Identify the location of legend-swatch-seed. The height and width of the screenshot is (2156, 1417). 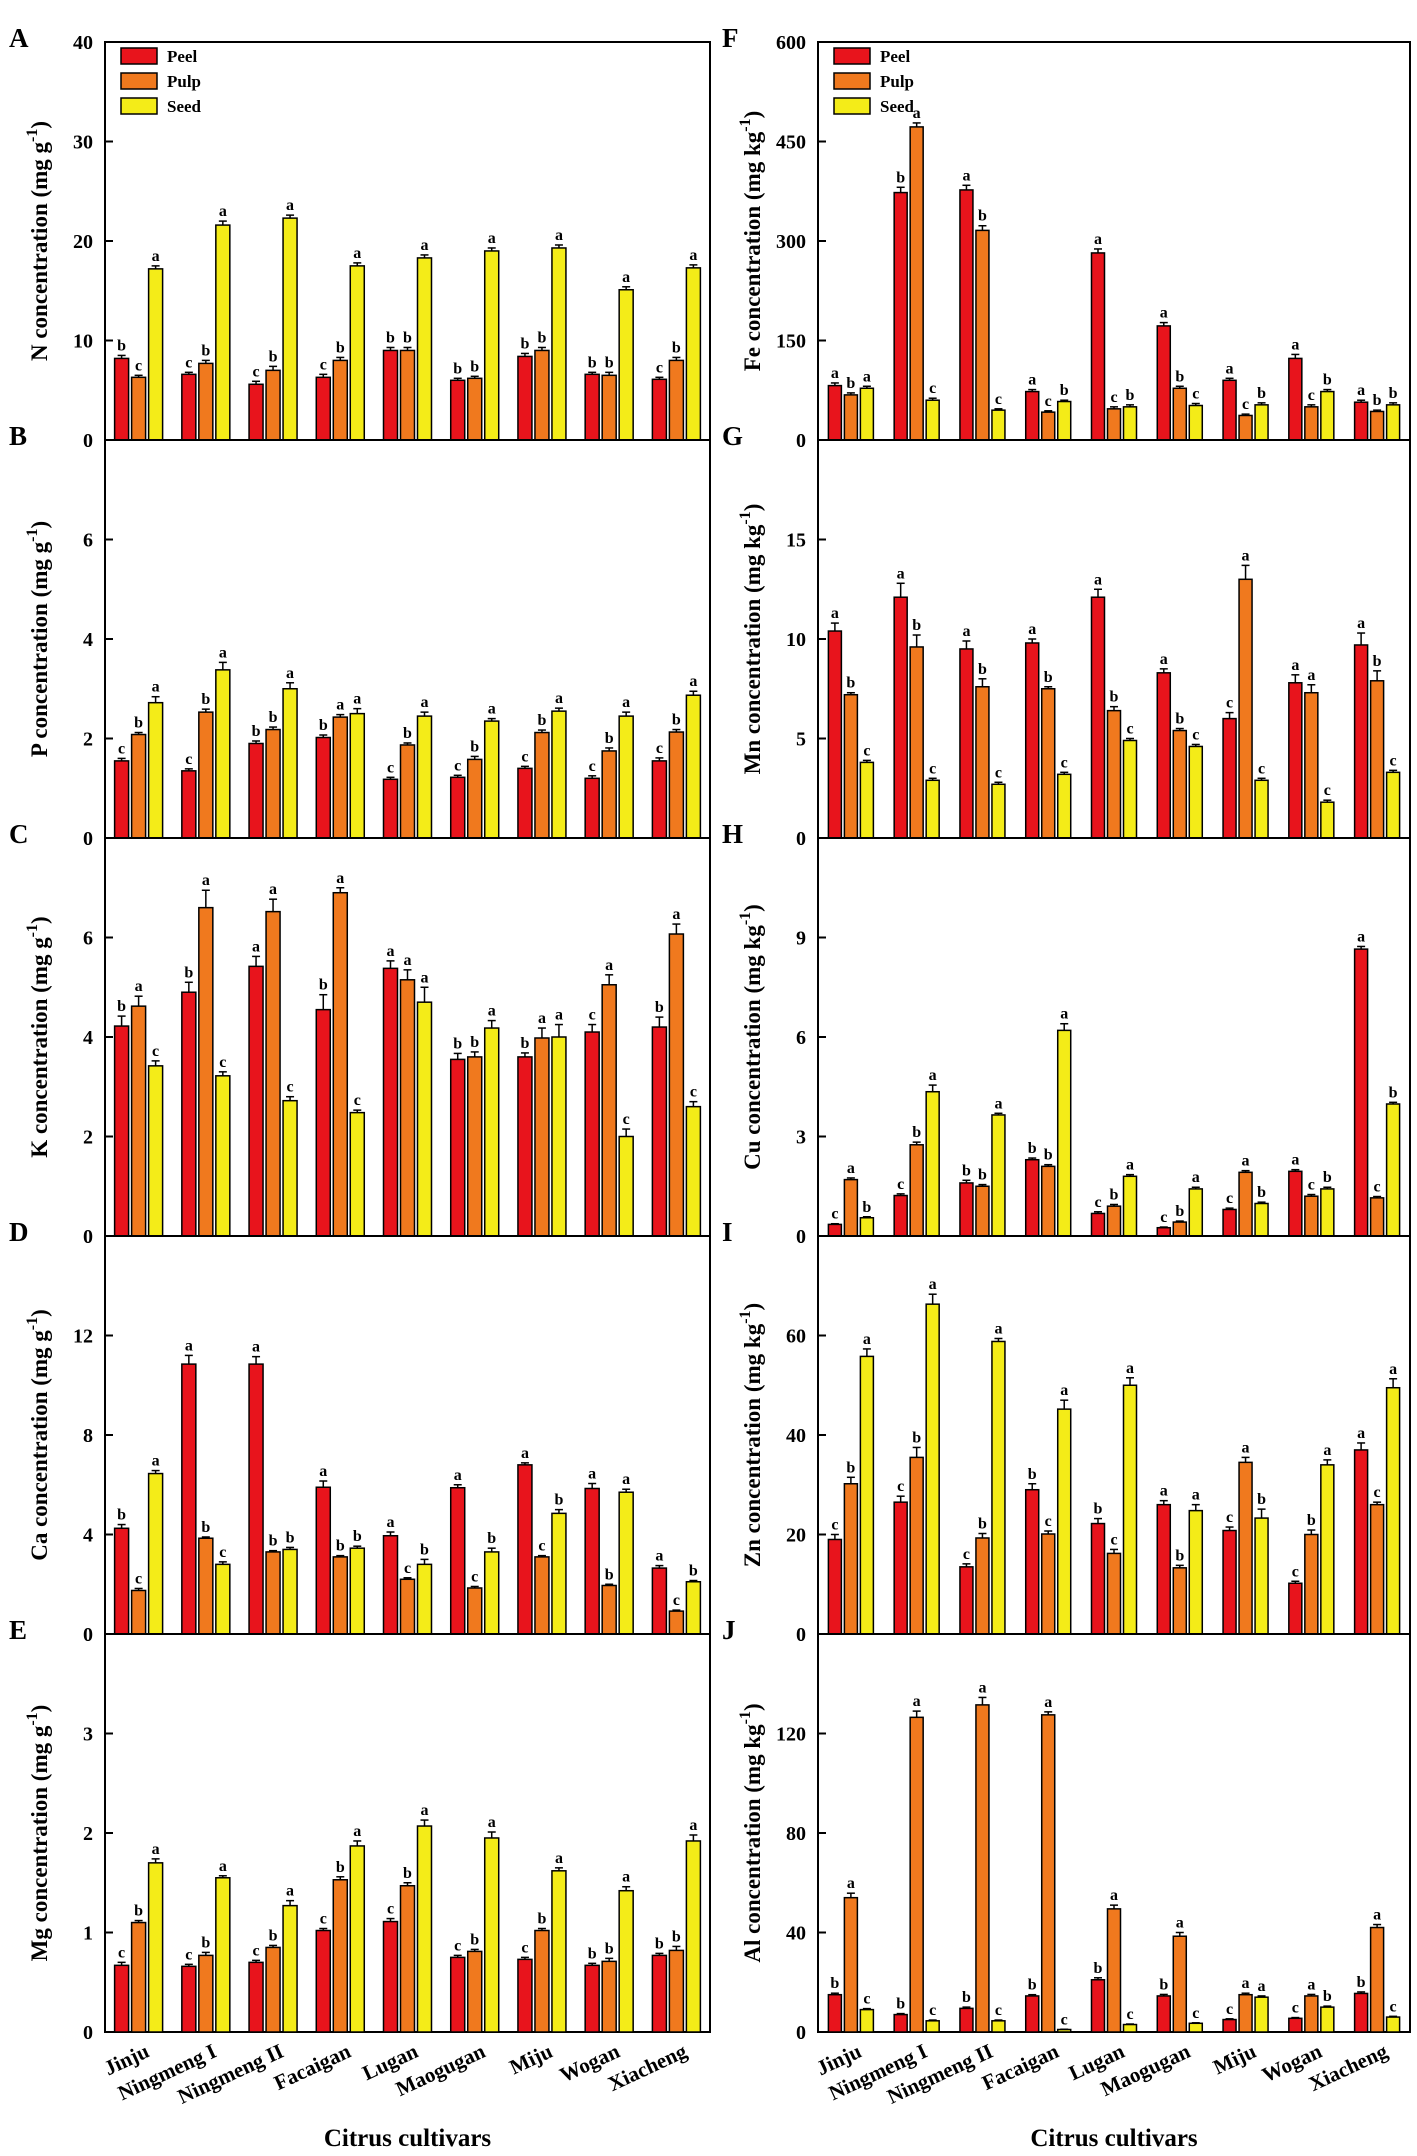
(852, 106).